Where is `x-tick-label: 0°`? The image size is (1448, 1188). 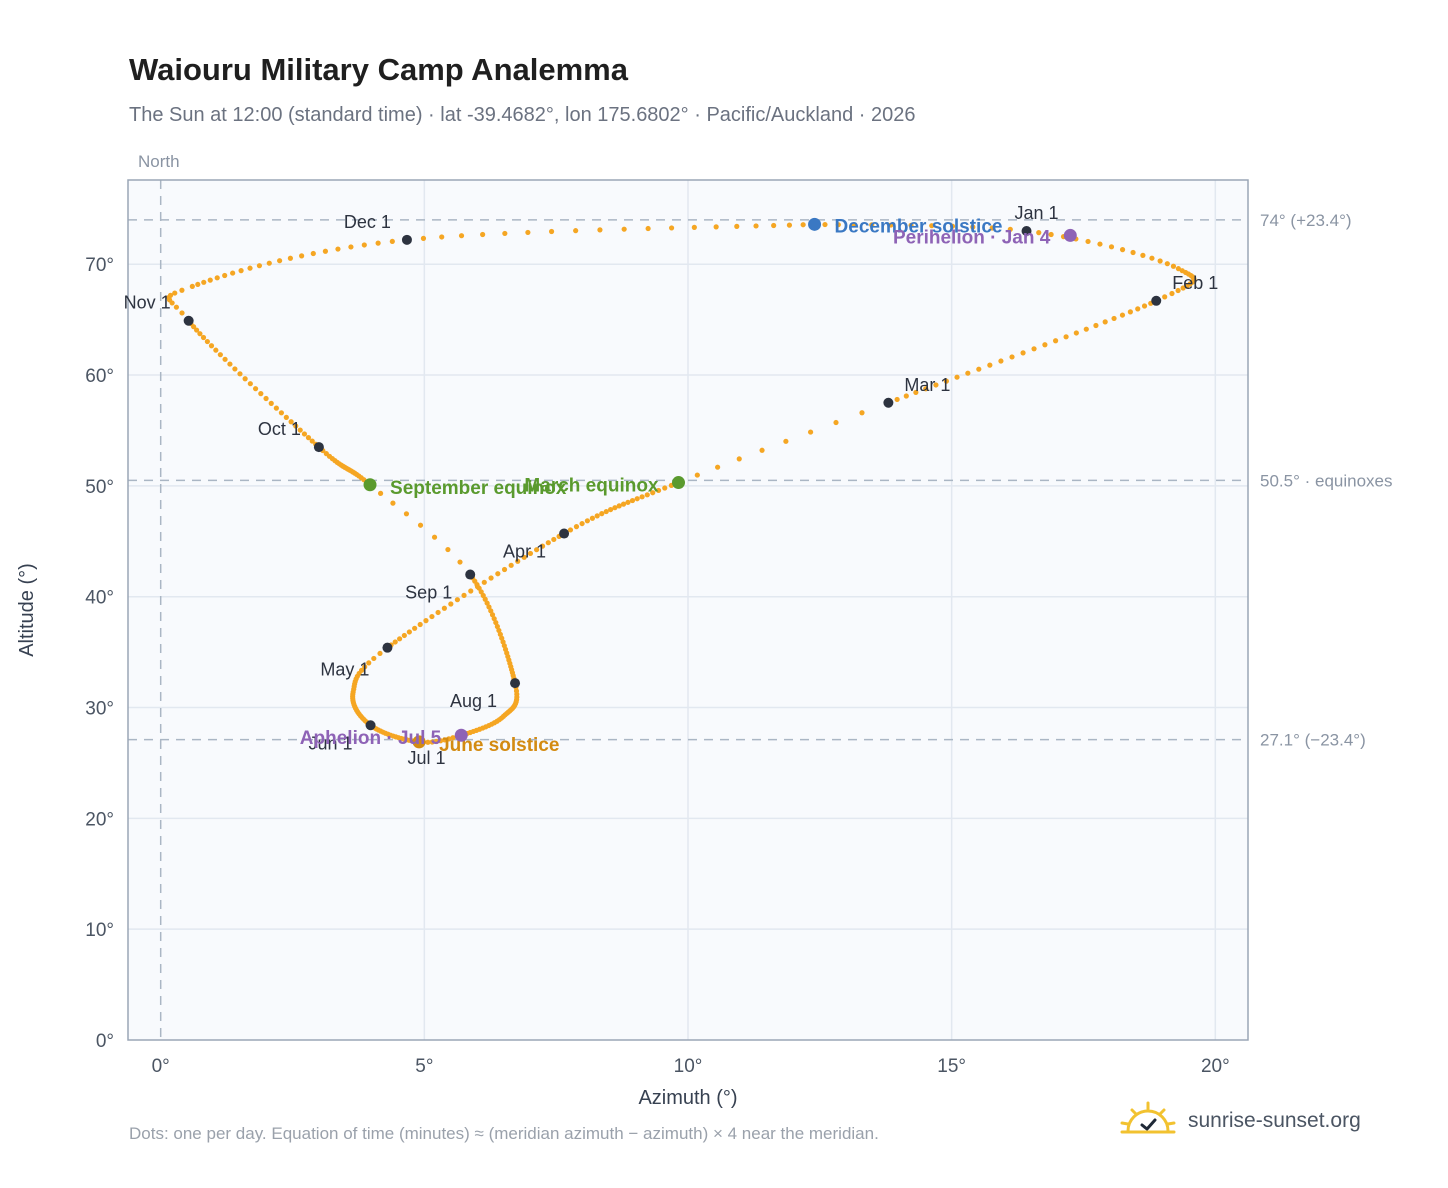 x-tick-label: 0° is located at coordinates (161, 1066).